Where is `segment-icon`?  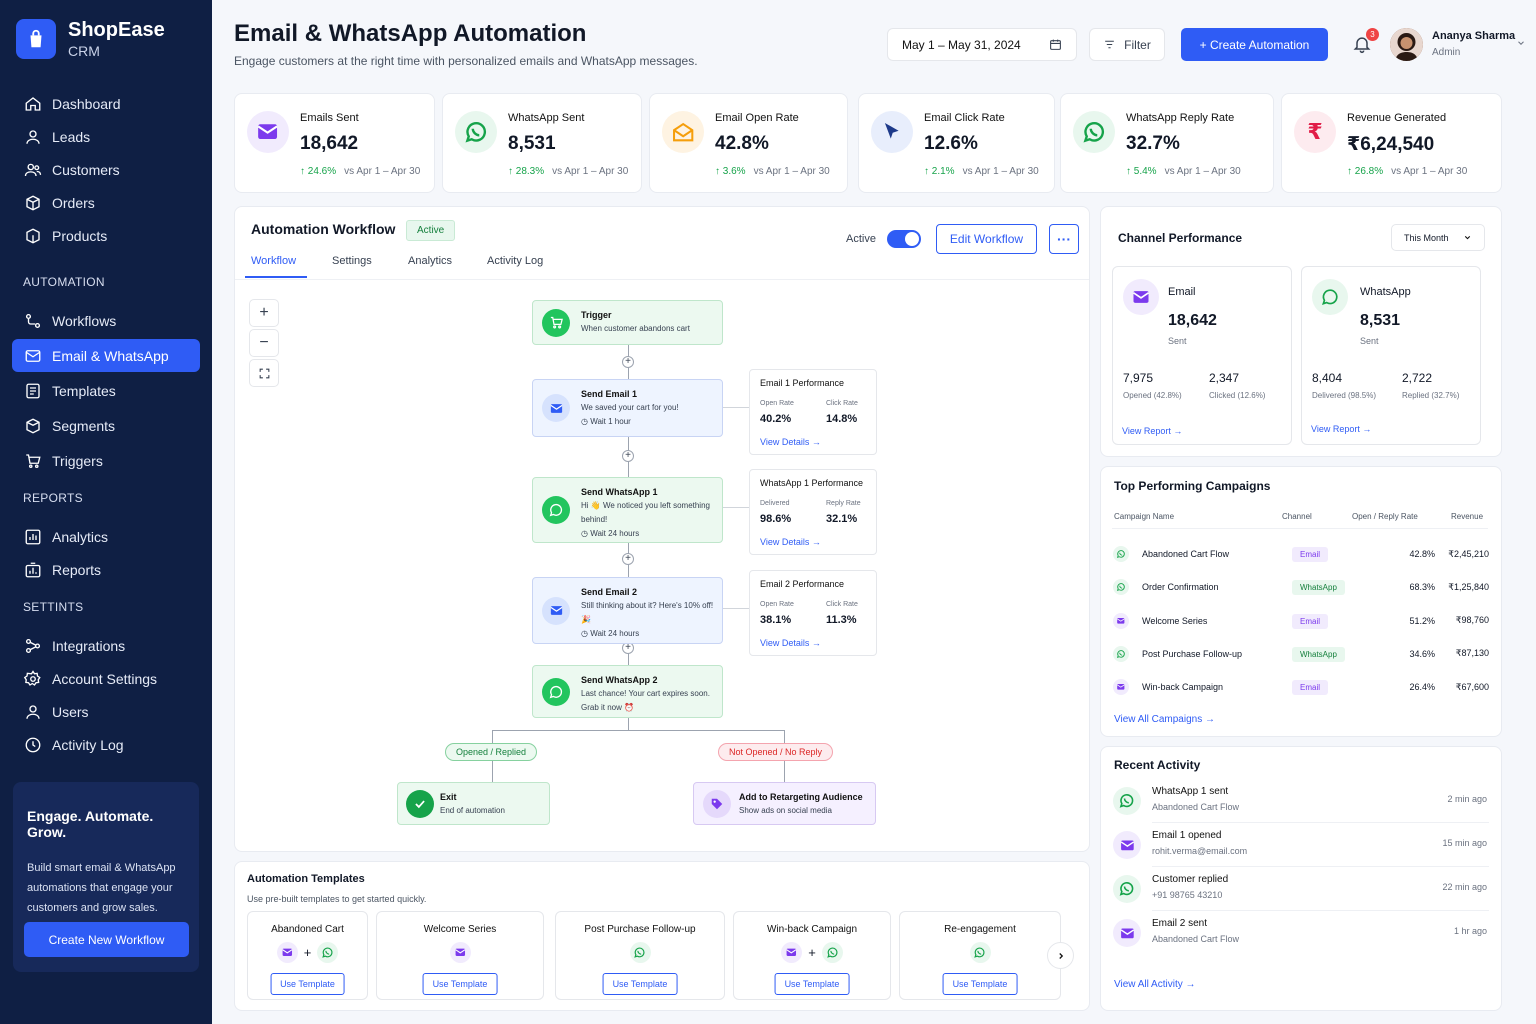
segment-icon is located at coordinates (33, 425).